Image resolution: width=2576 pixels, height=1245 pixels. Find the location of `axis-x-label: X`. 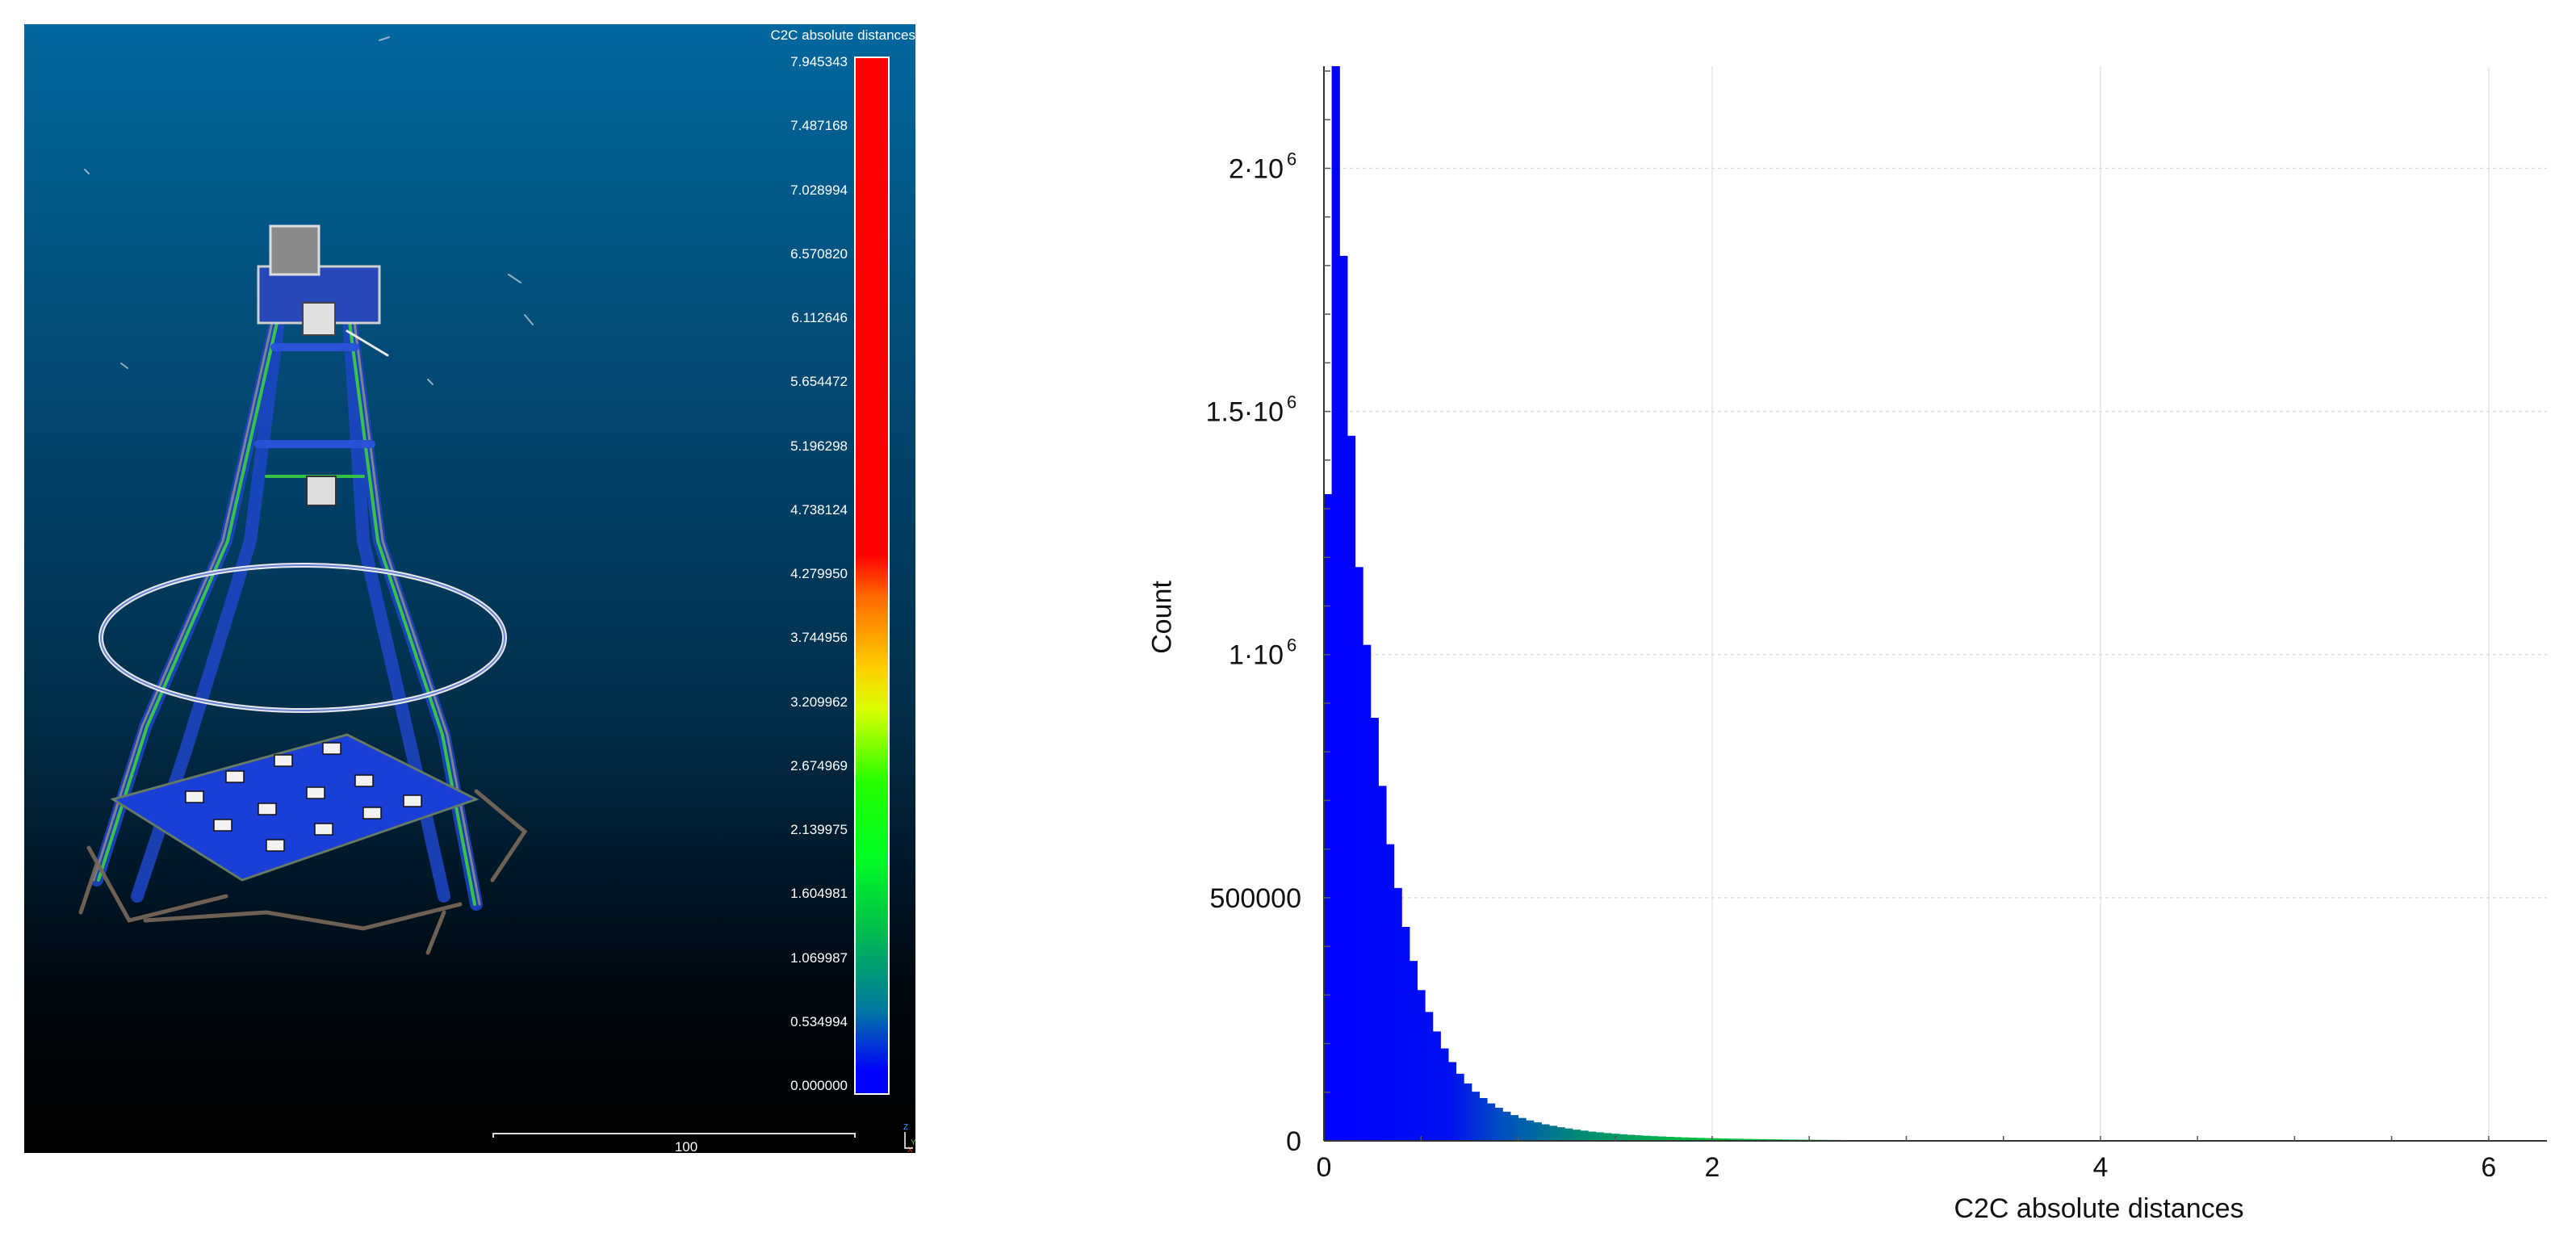

axis-x-label: X is located at coordinates (910, 1149).